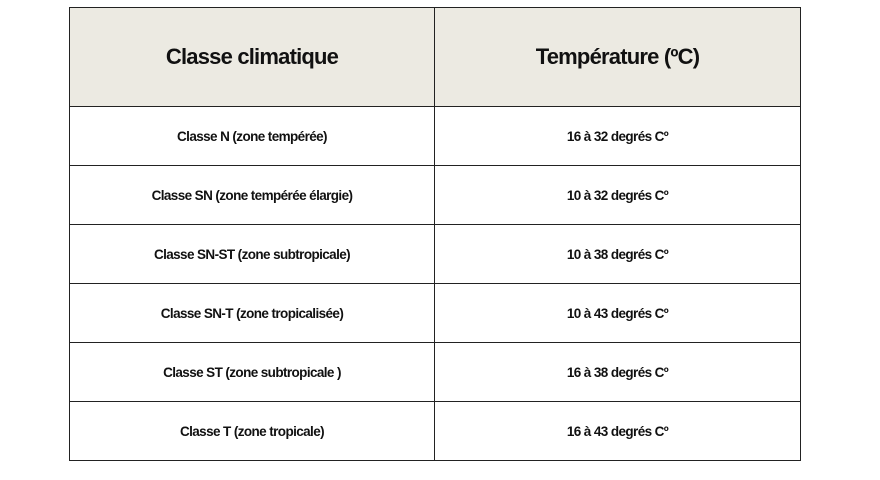 This screenshot has width=880, height=480. What do you see at coordinates (252, 195) in the screenshot?
I see `table-cell: Classe SN (zone tempérée élargie)` at bounding box center [252, 195].